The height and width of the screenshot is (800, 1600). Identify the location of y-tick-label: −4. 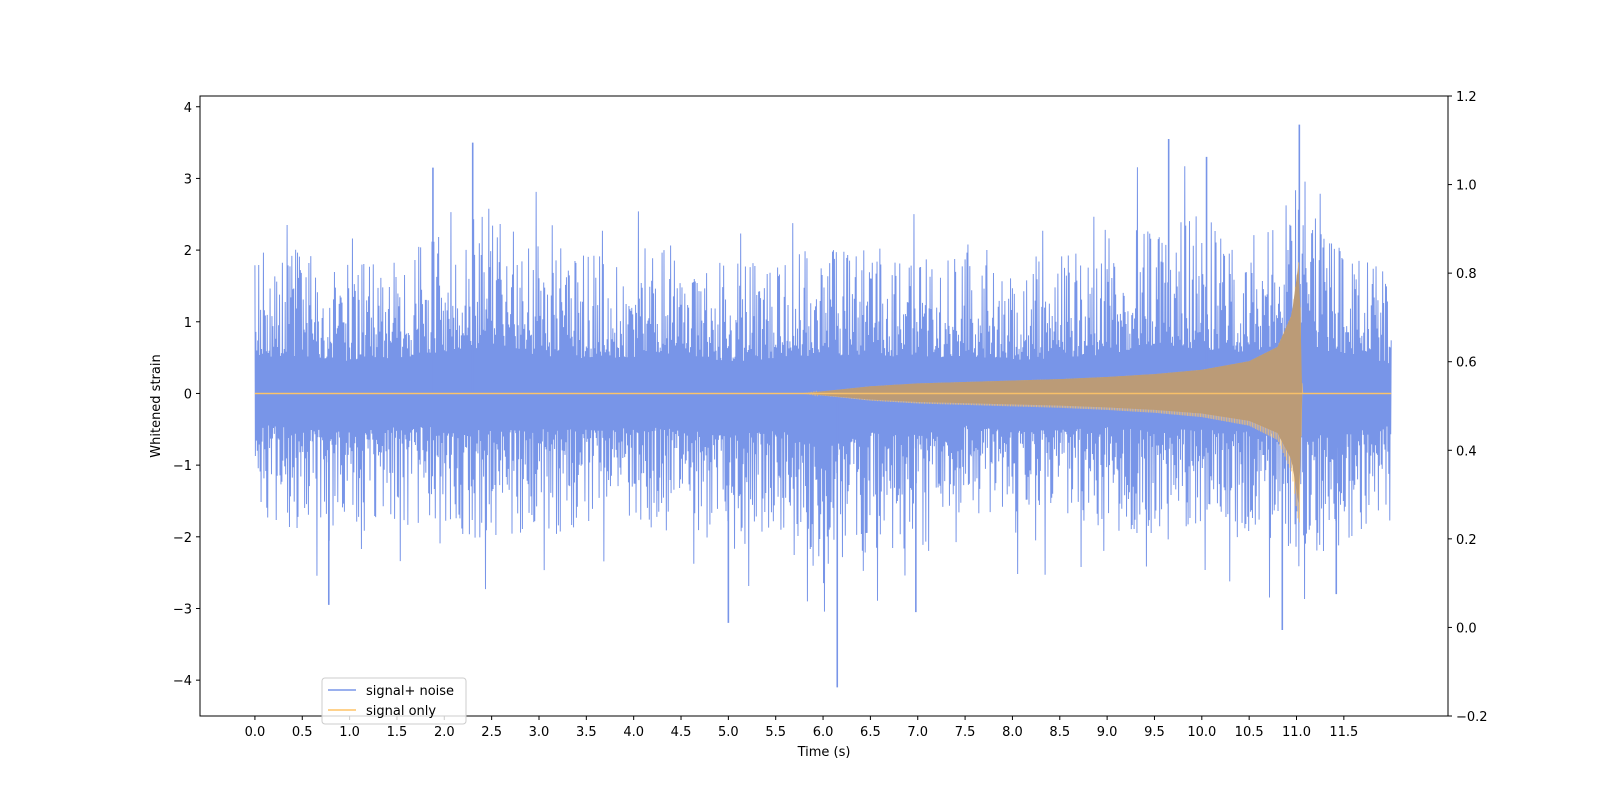
(182, 681).